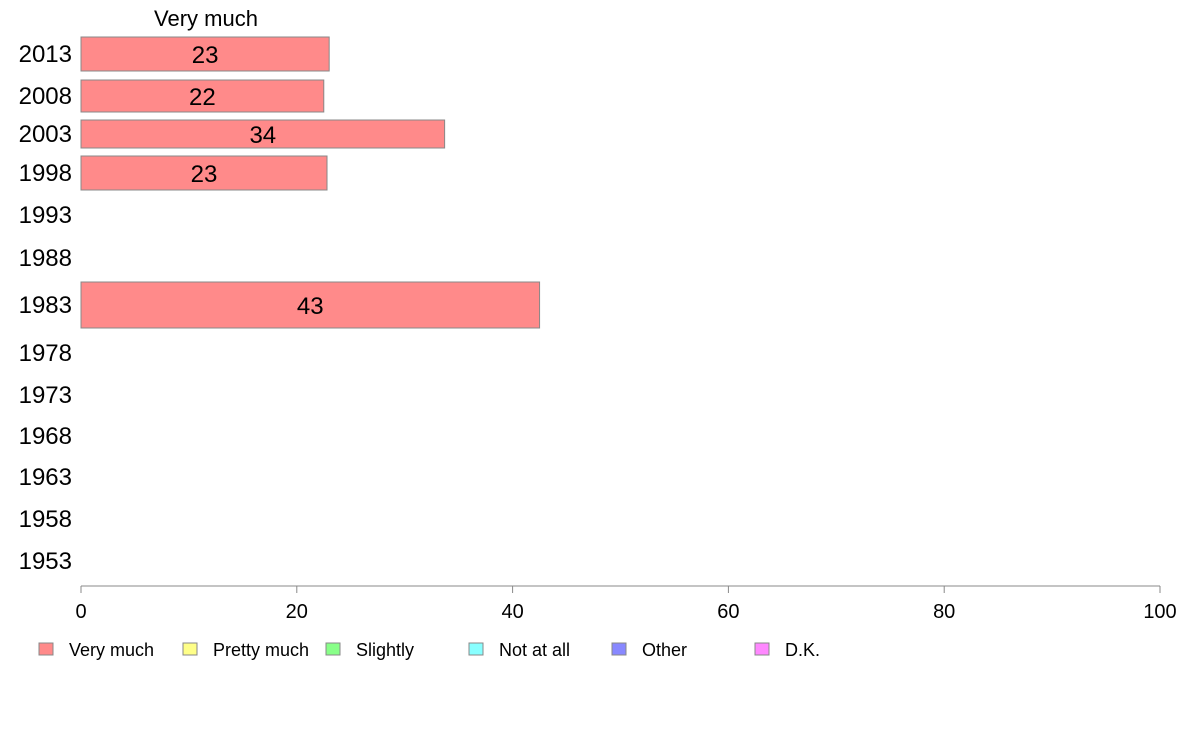  Describe the element at coordinates (190, 649) in the screenshot. I see `legend-swatch-pretty-much` at that location.